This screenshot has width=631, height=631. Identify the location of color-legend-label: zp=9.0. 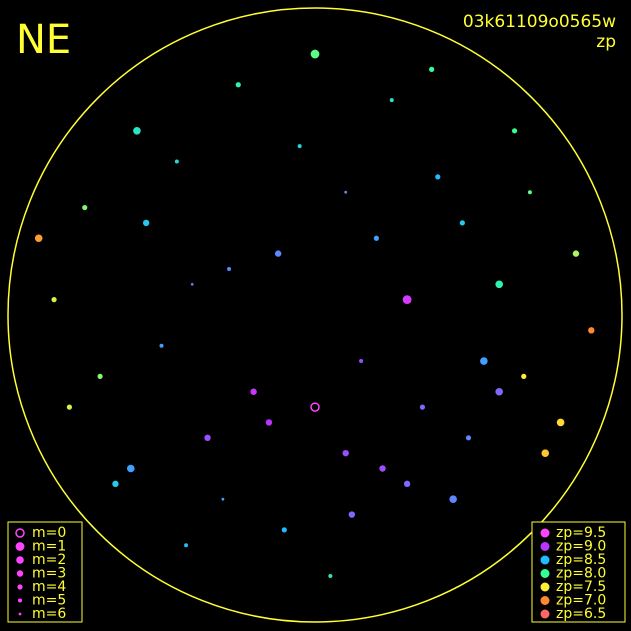
(581, 547).